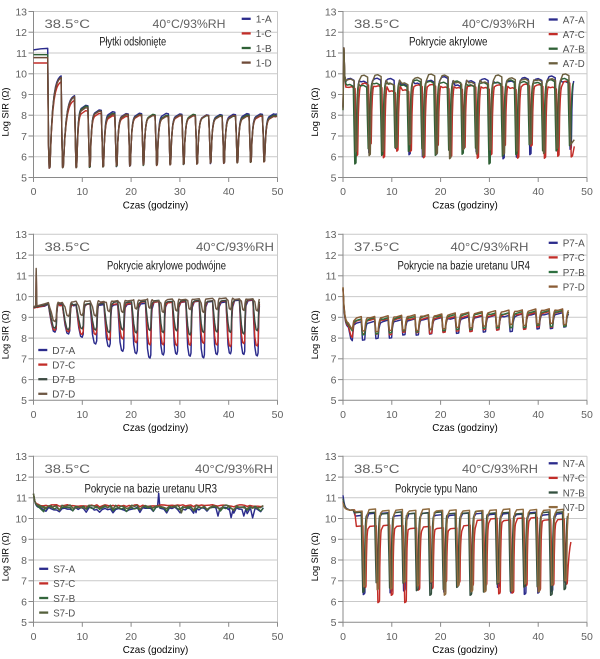 This screenshot has height=659, width=600. Describe the element at coordinates (574, 20) in the screenshot. I see `svg-text: A7-A` at that location.